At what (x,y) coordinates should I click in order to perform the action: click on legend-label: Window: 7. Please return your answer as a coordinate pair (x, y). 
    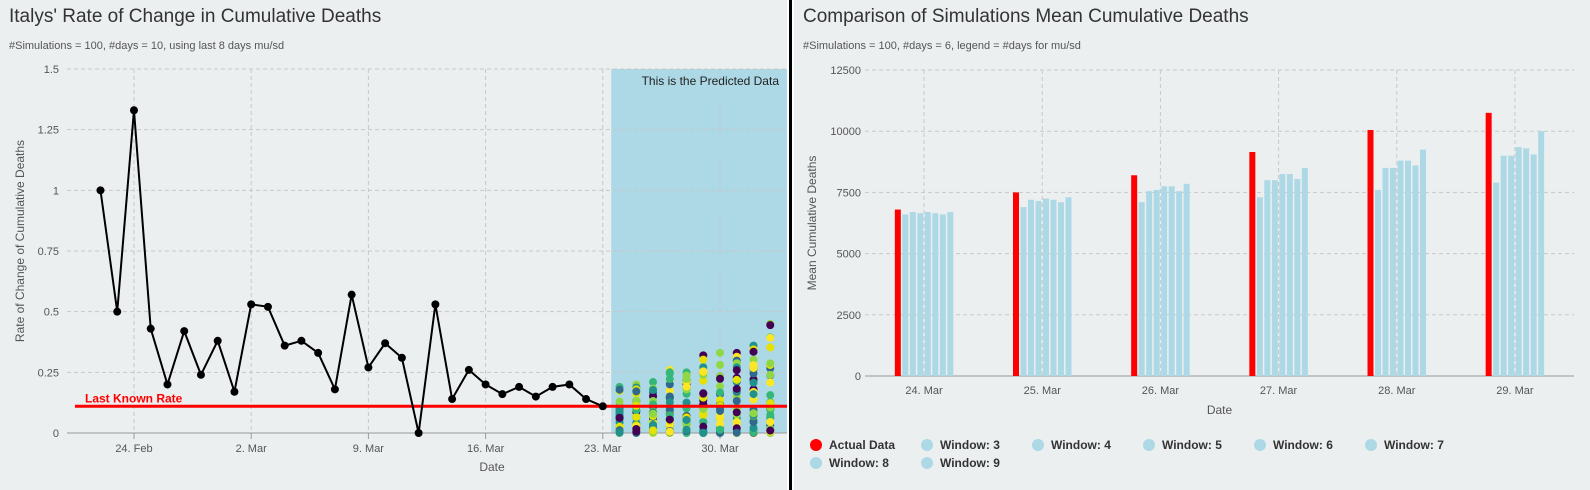
    Looking at the image, I should click on (1414, 445).